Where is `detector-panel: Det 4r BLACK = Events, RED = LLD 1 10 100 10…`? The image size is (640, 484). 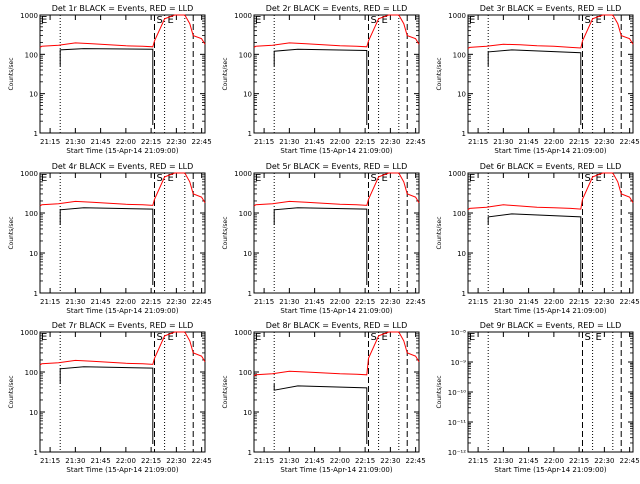
detector-panel: Det 4r BLACK = Events, RED = LLD 1 10 100 10… is located at coordinates (110, 238).